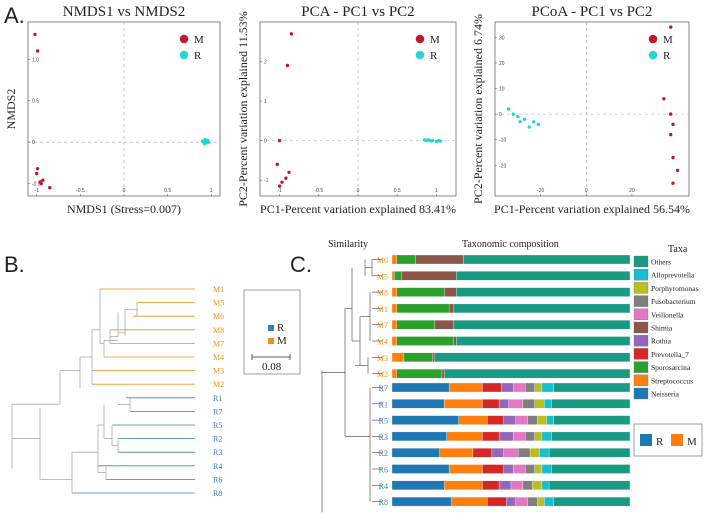  Describe the element at coordinates (660, 442) in the screenshot. I see `group-legend-r-label: R` at that location.